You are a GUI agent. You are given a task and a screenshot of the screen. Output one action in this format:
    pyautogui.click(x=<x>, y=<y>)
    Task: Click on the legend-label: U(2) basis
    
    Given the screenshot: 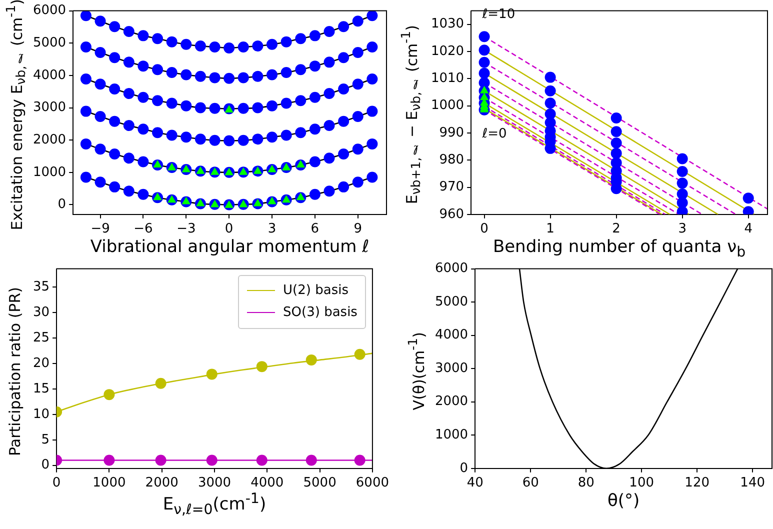 What is the action you would take?
    pyautogui.click(x=315, y=291)
    